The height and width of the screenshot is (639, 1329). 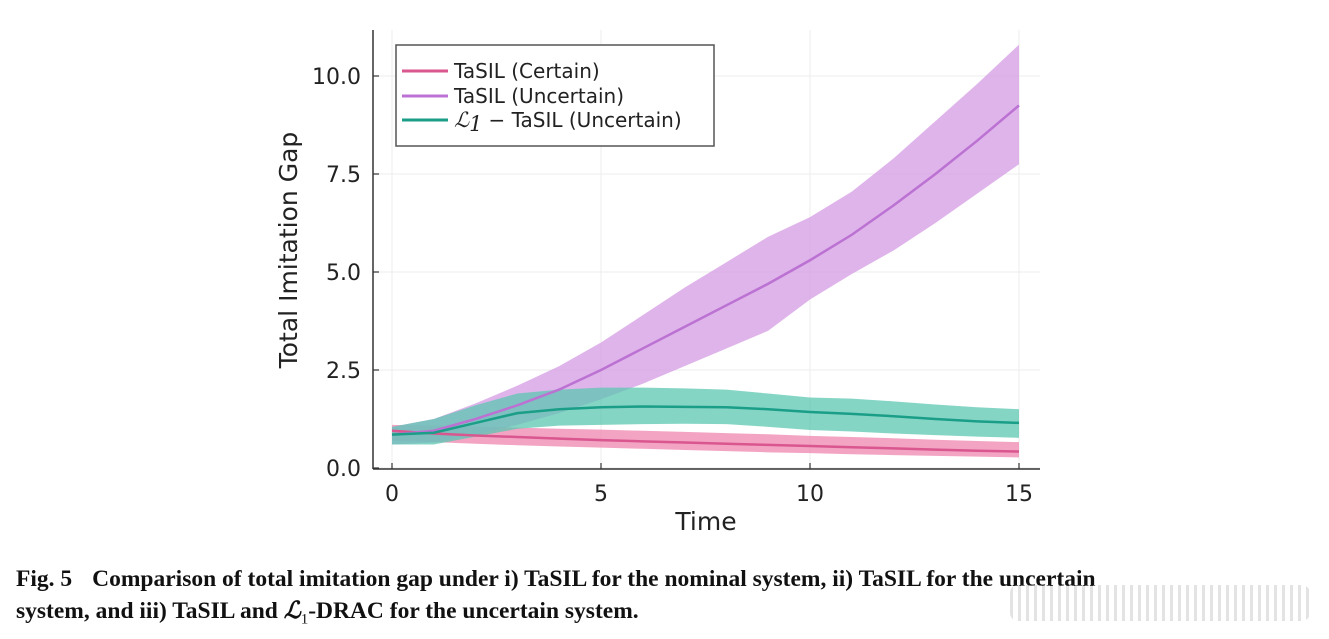 I want to click on y-tick-label: 2.5, so click(x=343, y=371).